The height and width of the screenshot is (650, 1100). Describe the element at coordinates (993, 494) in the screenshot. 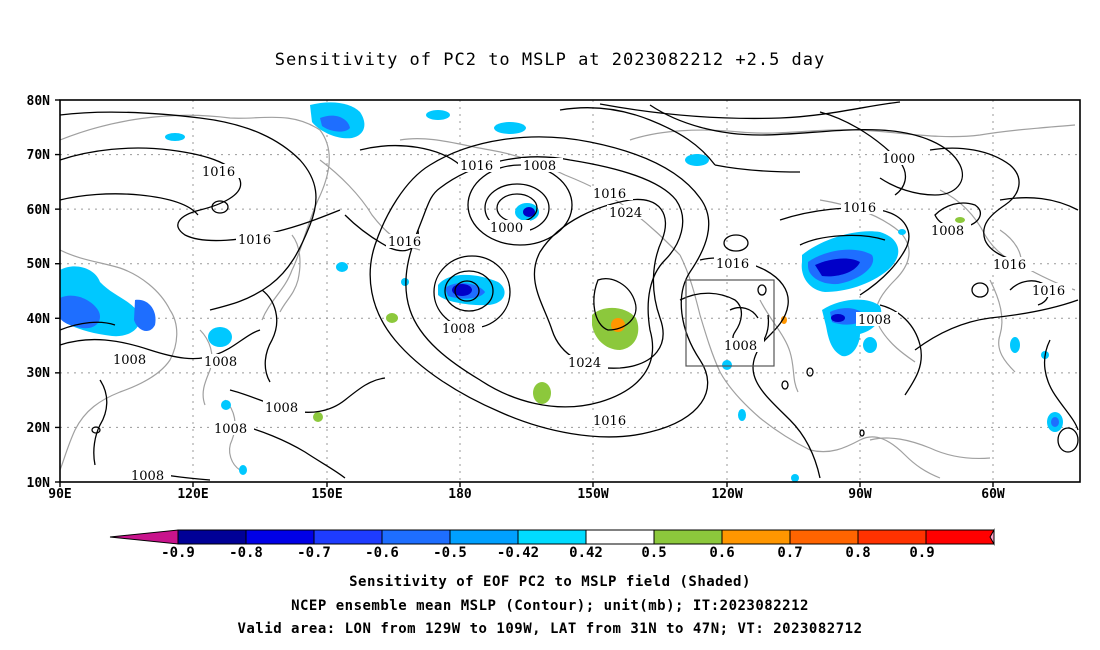

I see `lon-label: 60W` at that location.